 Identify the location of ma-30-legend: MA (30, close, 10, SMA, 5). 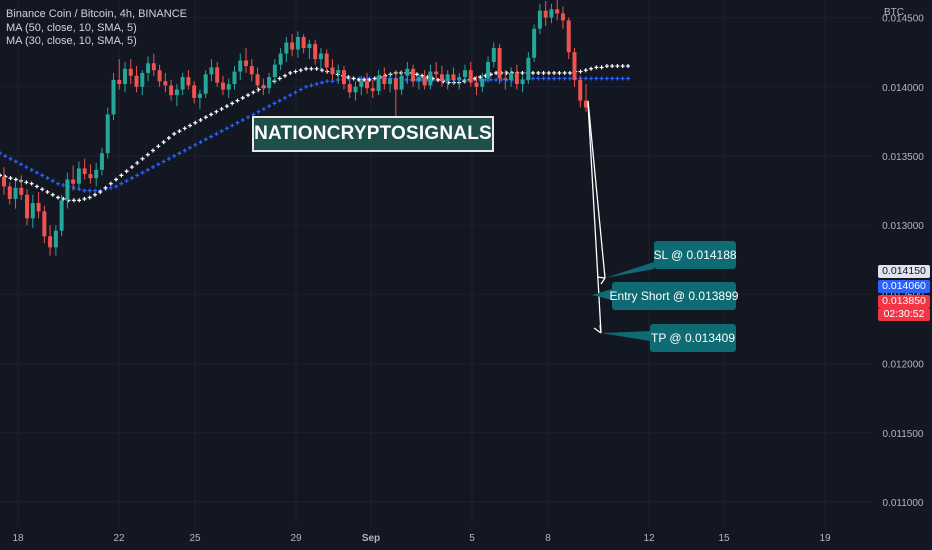
(71, 41).